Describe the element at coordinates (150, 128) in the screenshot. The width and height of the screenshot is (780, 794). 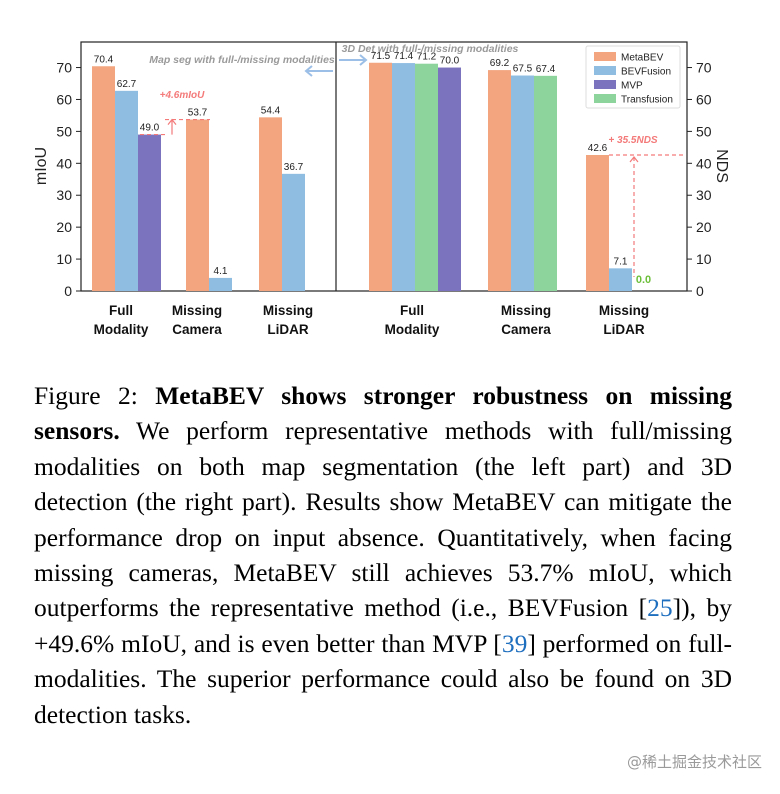
I see `data-label-mvp: 49.0` at that location.